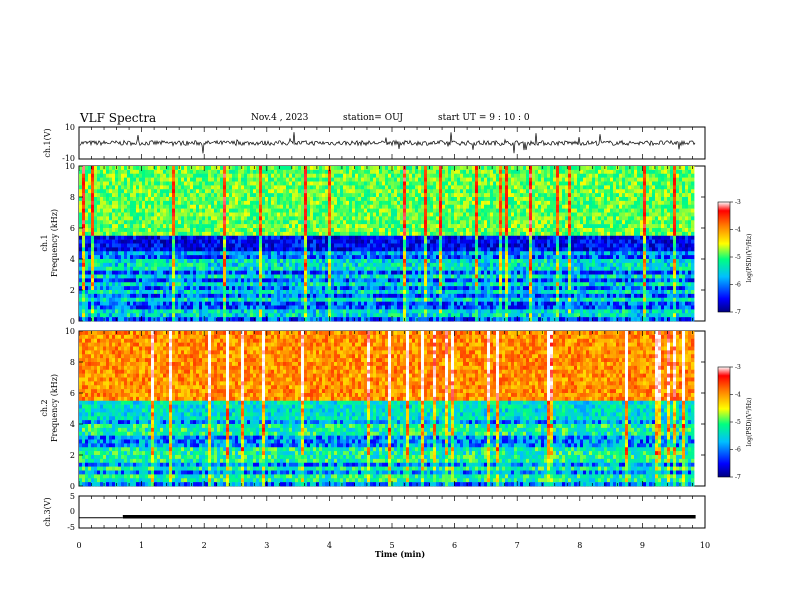  I want to click on x-tick-label: 2, so click(204, 545).